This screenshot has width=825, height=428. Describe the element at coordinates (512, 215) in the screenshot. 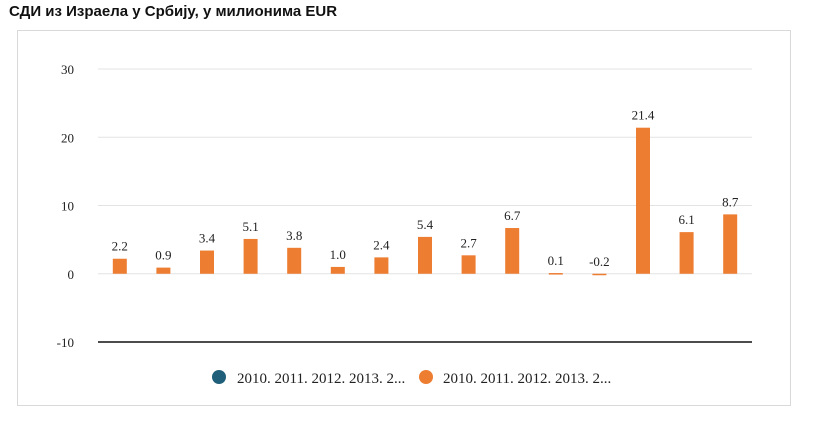

I see `data-label: 6.7` at that location.